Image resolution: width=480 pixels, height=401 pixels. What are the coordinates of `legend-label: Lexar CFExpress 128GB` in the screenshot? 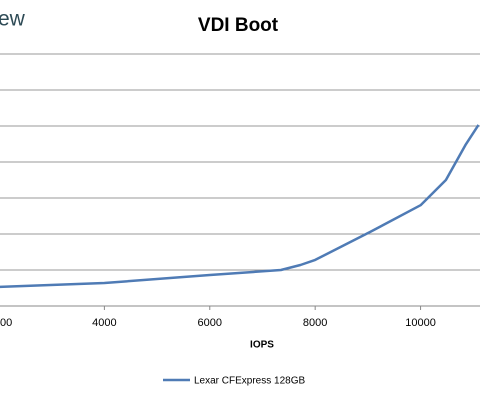 It's located at (249, 381).